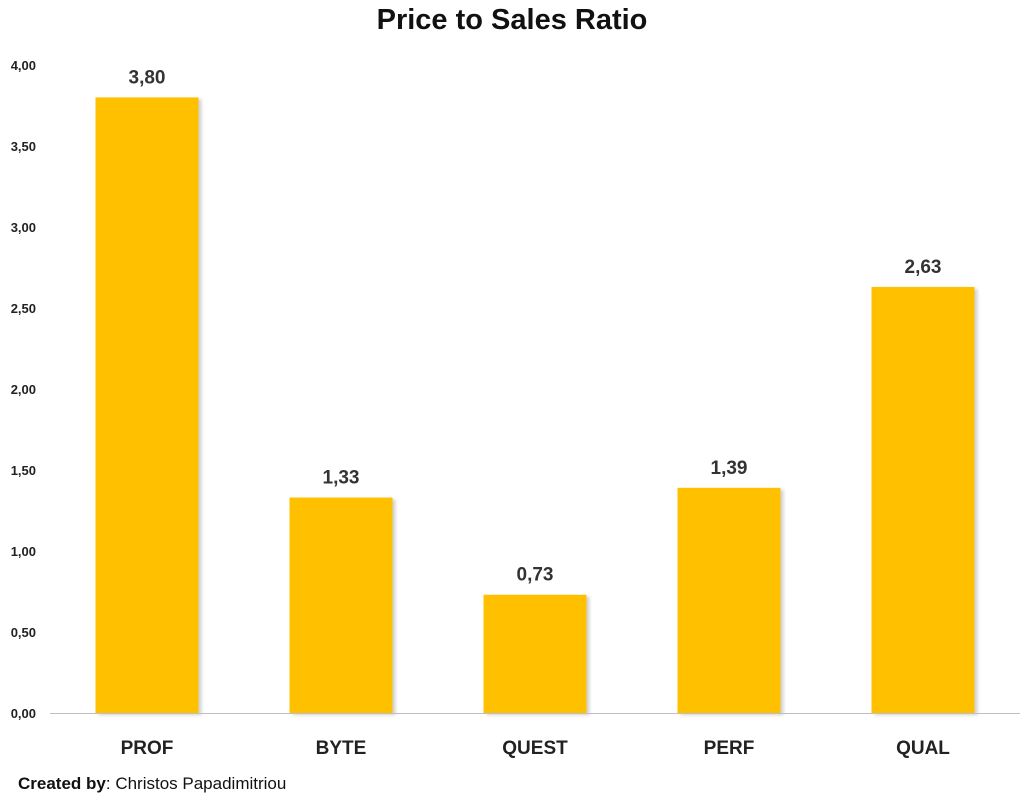 Image resolution: width=1024 pixels, height=811 pixels. I want to click on bar-quest, so click(535, 653).